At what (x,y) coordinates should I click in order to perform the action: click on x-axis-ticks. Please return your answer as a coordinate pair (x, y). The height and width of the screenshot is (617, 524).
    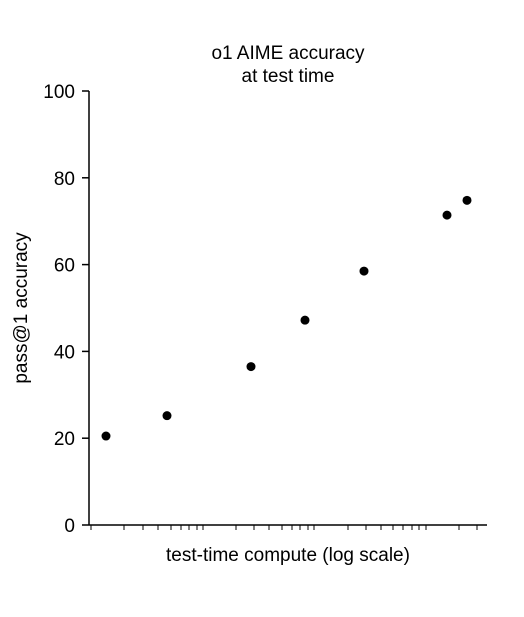
    Looking at the image, I should click on (284, 527).